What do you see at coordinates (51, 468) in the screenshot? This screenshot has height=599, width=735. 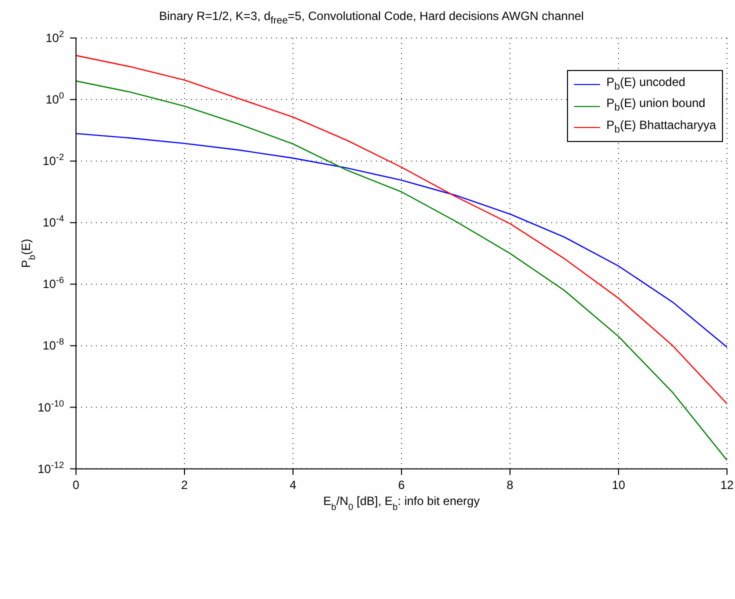 I see `y-tick-label: 10$^{-12}$` at bounding box center [51, 468].